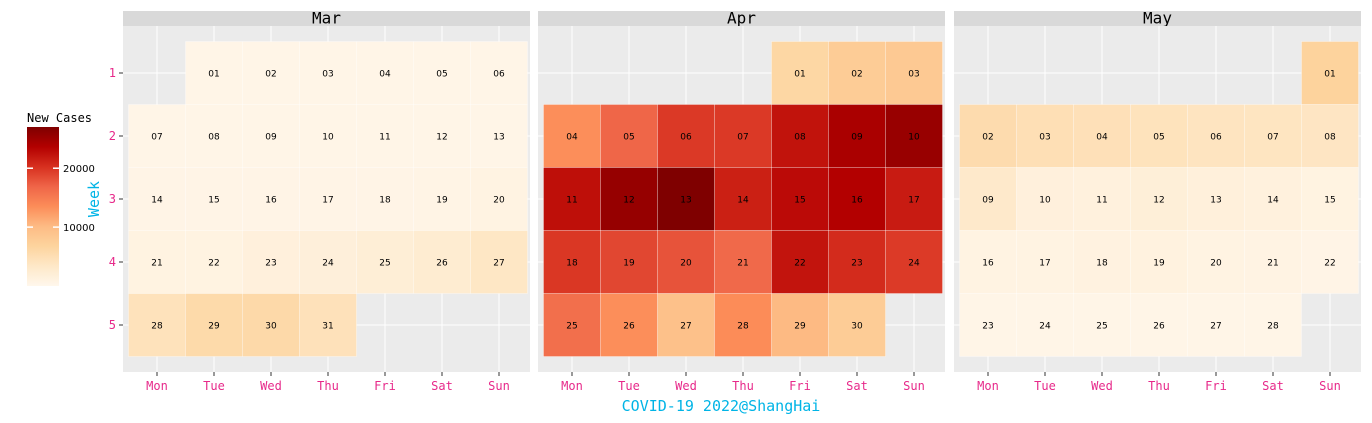 This screenshot has width=1372, height=423. I want to click on tile-day-label: 02, so click(856, 75).